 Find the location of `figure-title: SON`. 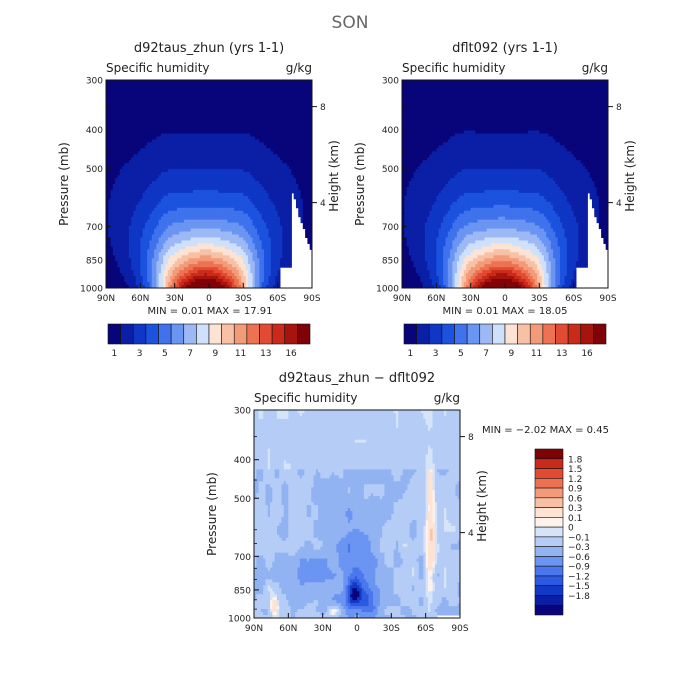

figure-title: SON is located at coordinates (350, 23).